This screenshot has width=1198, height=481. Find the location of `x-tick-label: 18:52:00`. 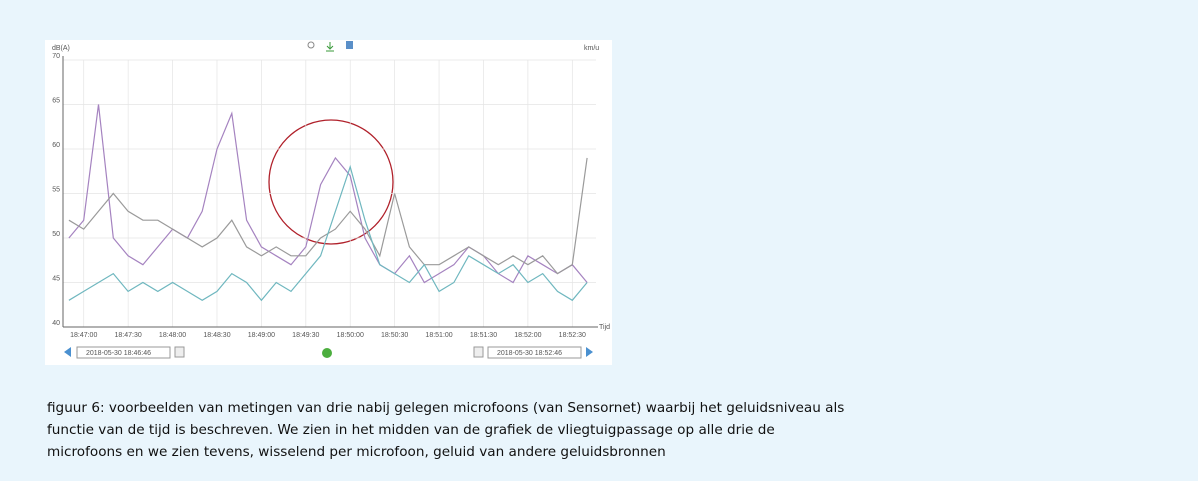

x-tick-label: 18:52:00 is located at coordinates (527, 335).